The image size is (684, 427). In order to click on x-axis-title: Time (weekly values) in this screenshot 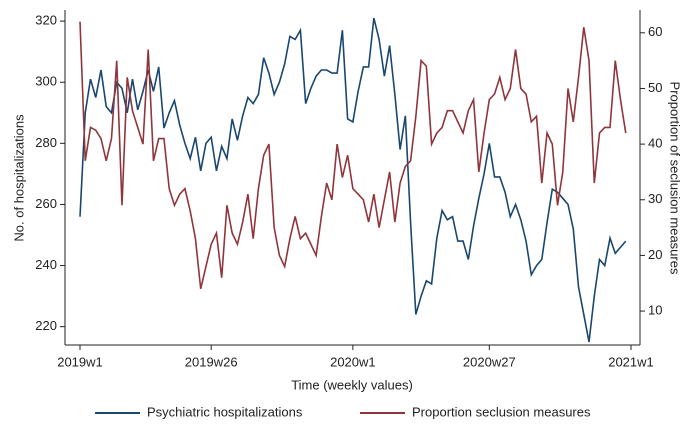, I will do `click(352, 384)`.